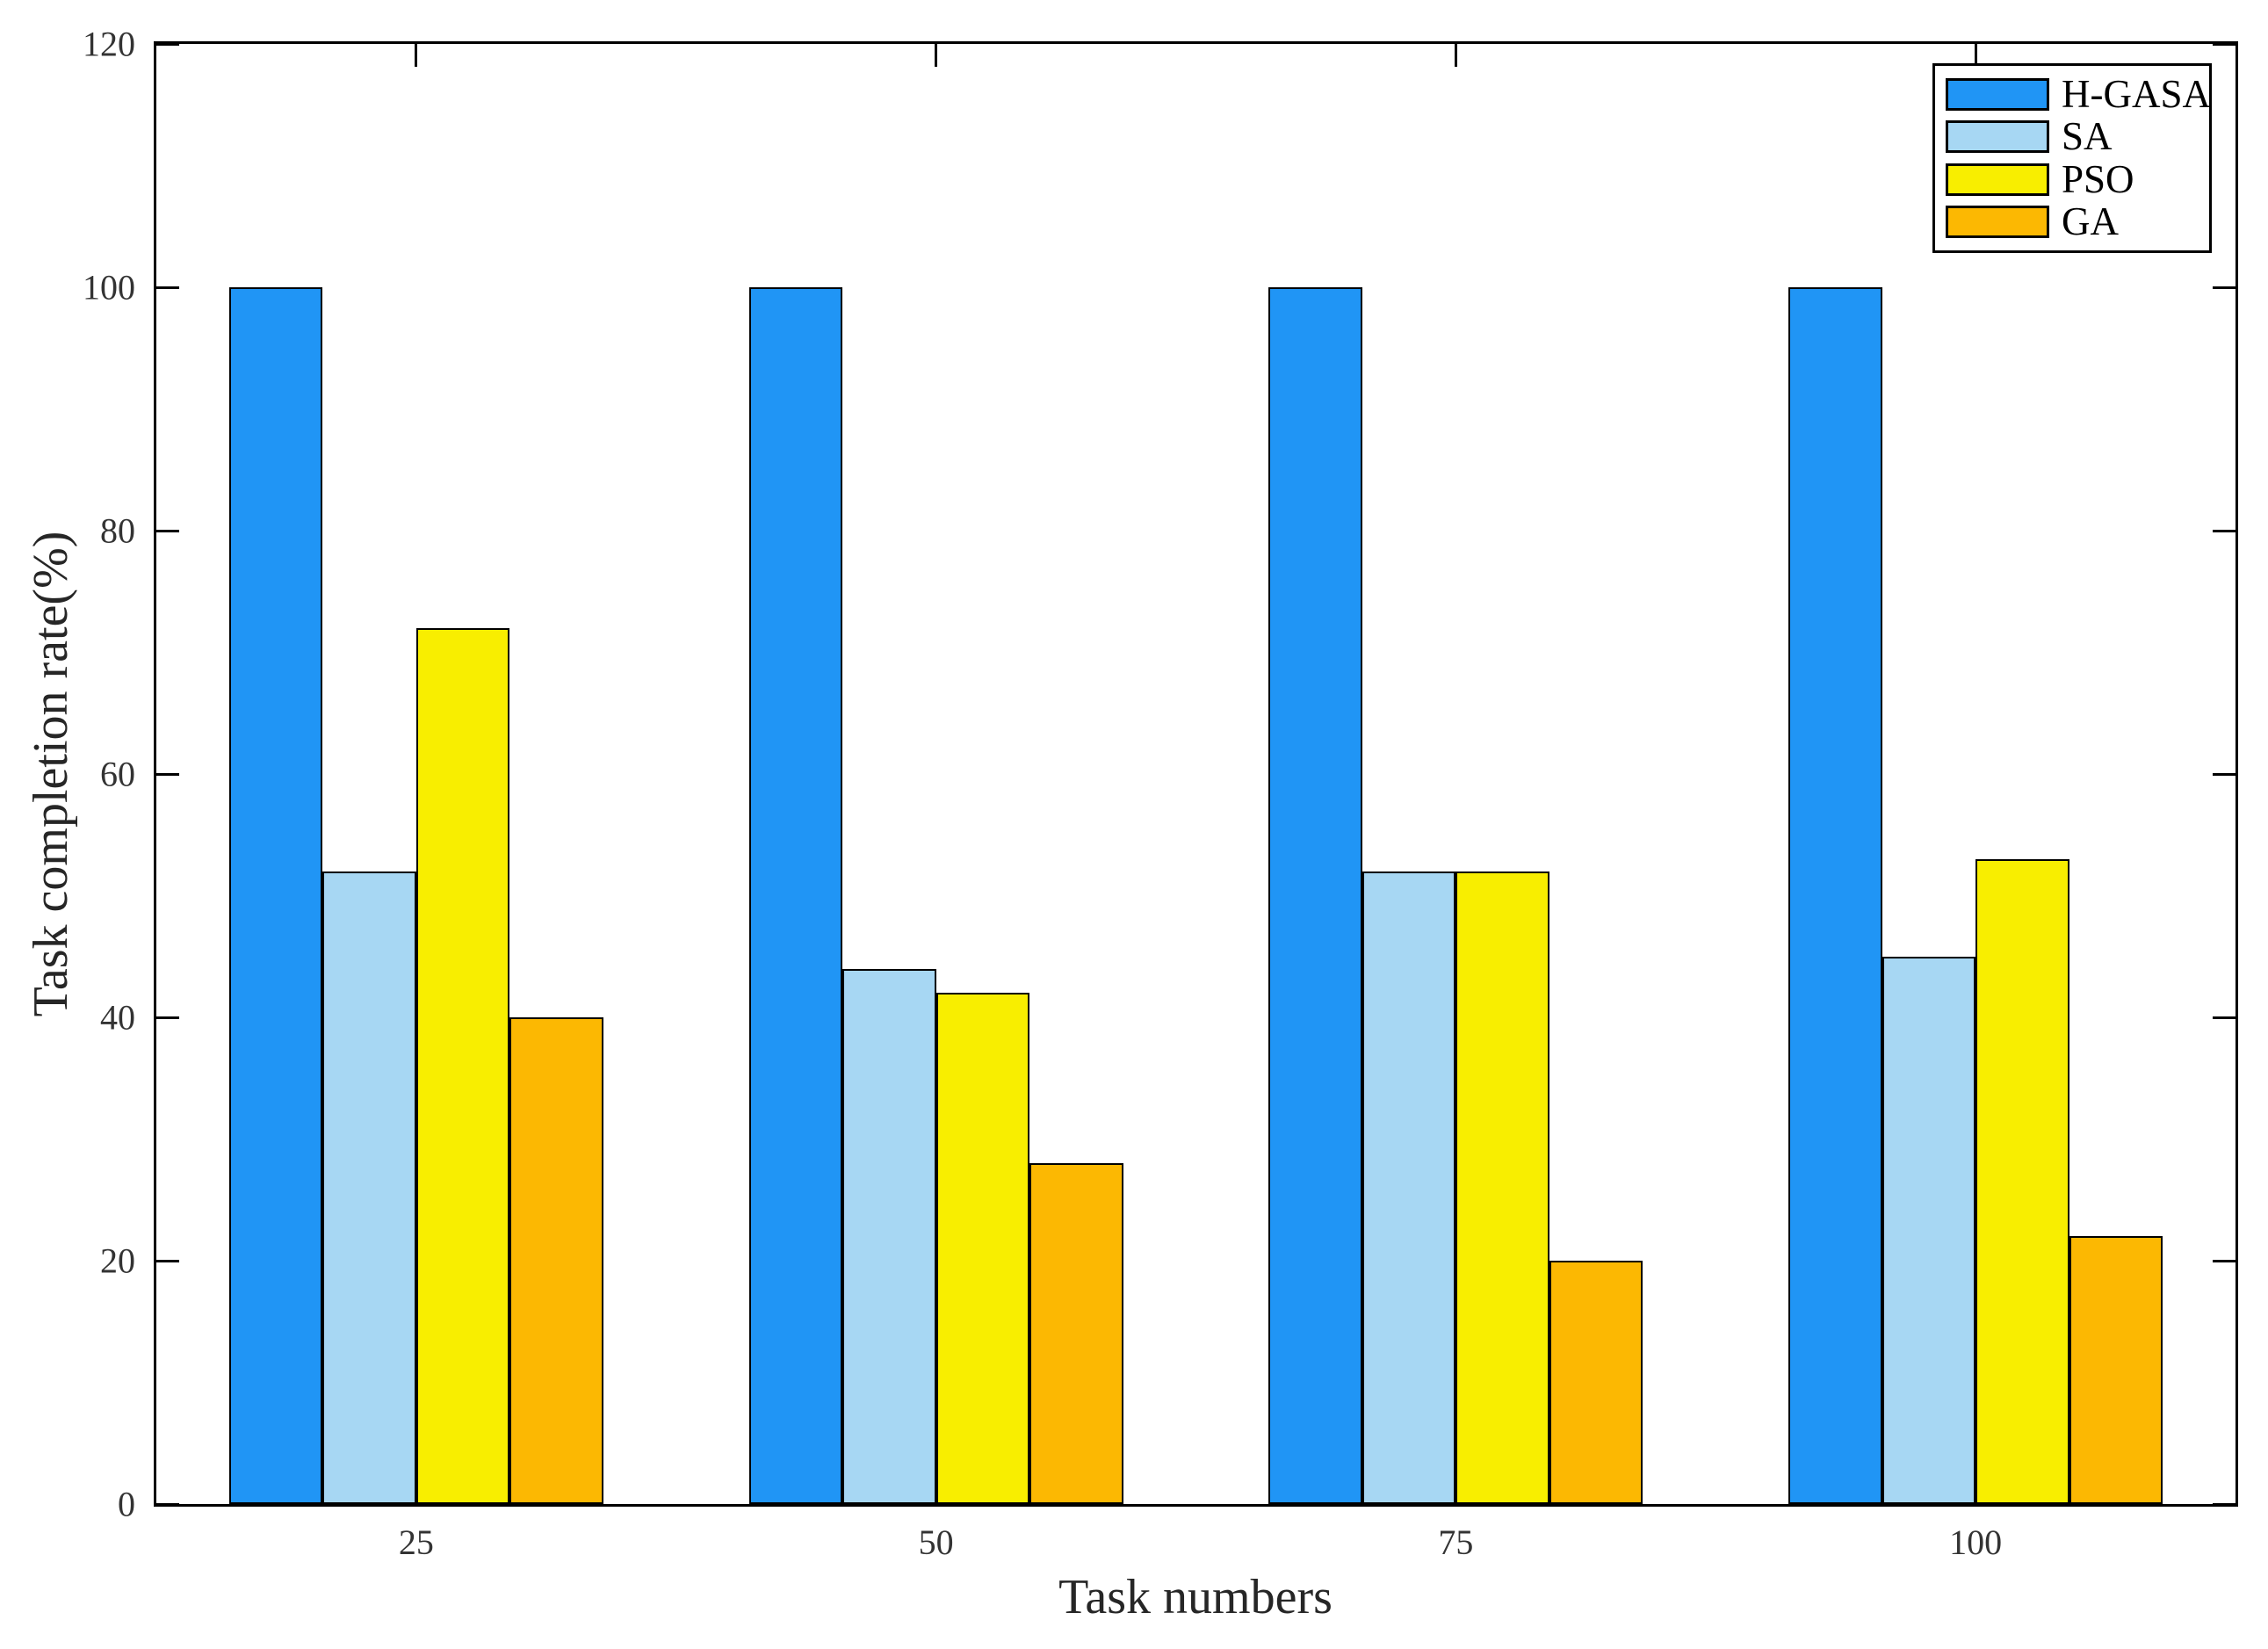 This screenshot has height=1649, width=2268. Describe the element at coordinates (936, 1542) in the screenshot. I see `x-tick-label: 50` at that location.